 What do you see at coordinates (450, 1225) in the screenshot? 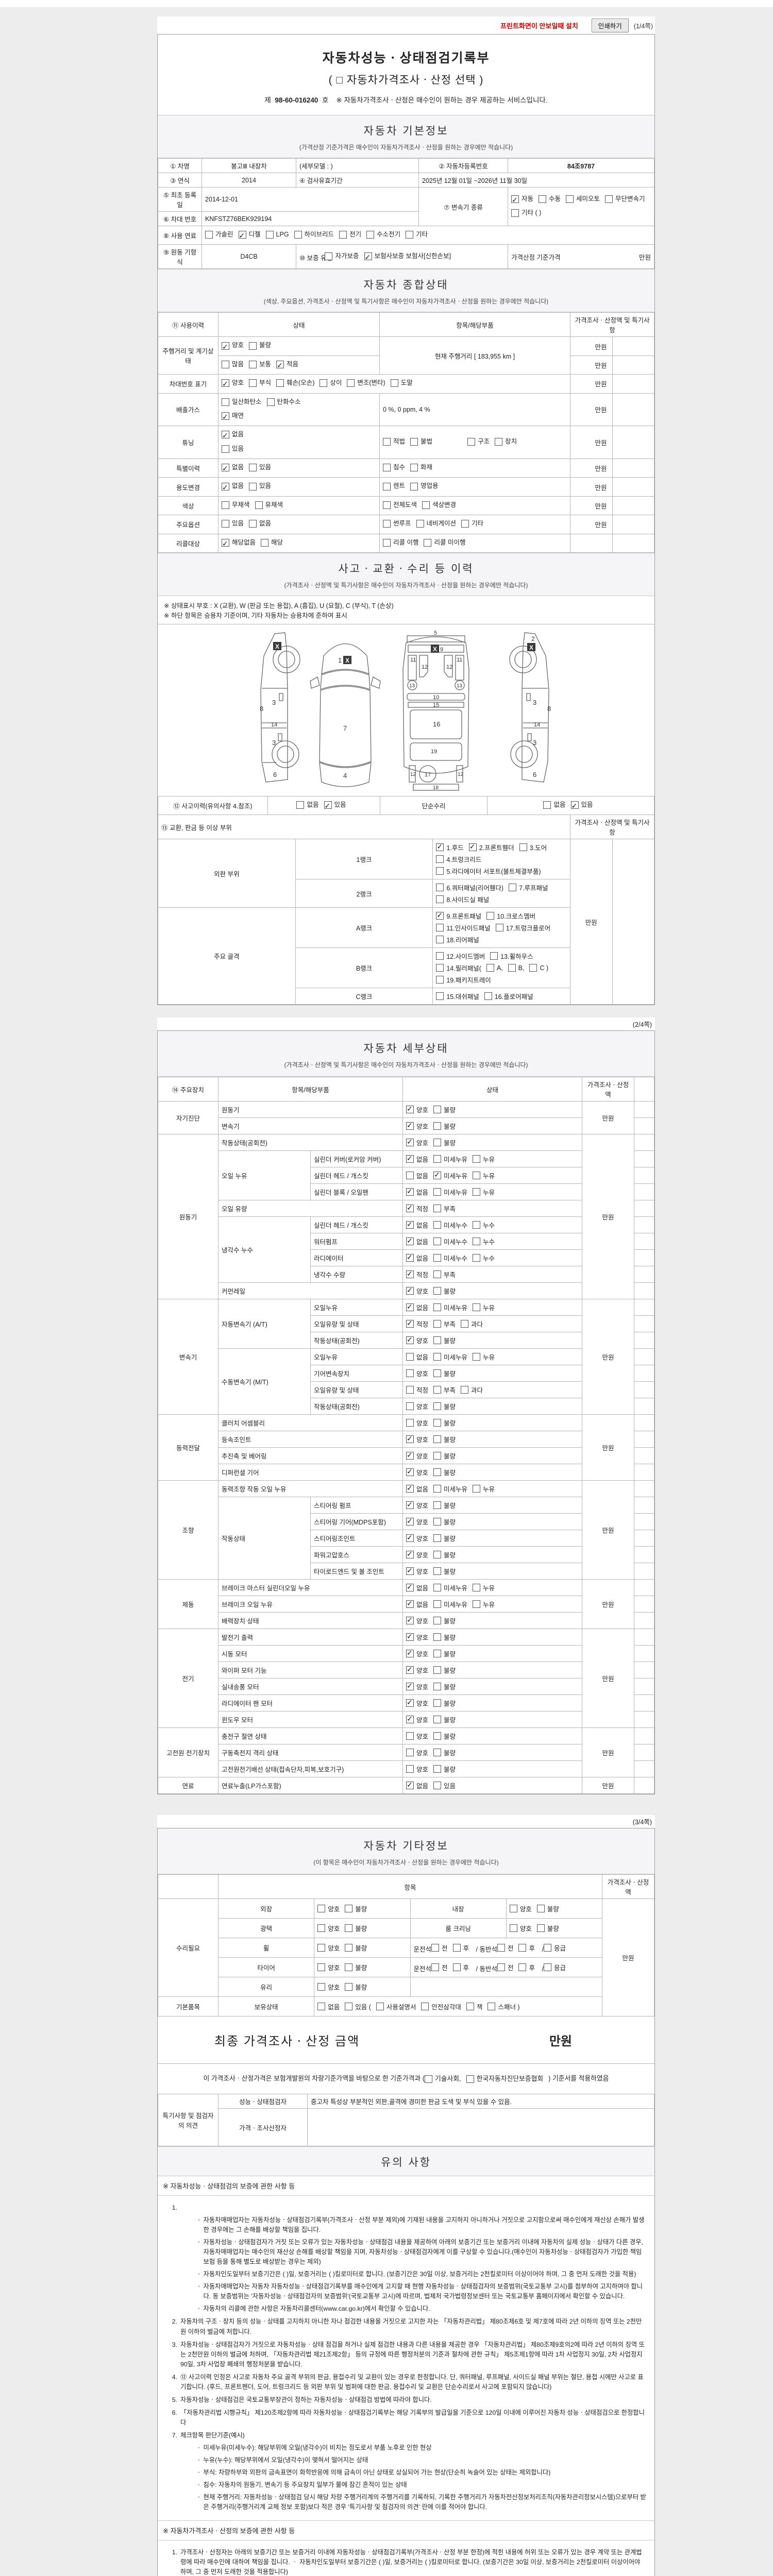
I see `checkbox-미세누수: 미세누수` at bounding box center [450, 1225].